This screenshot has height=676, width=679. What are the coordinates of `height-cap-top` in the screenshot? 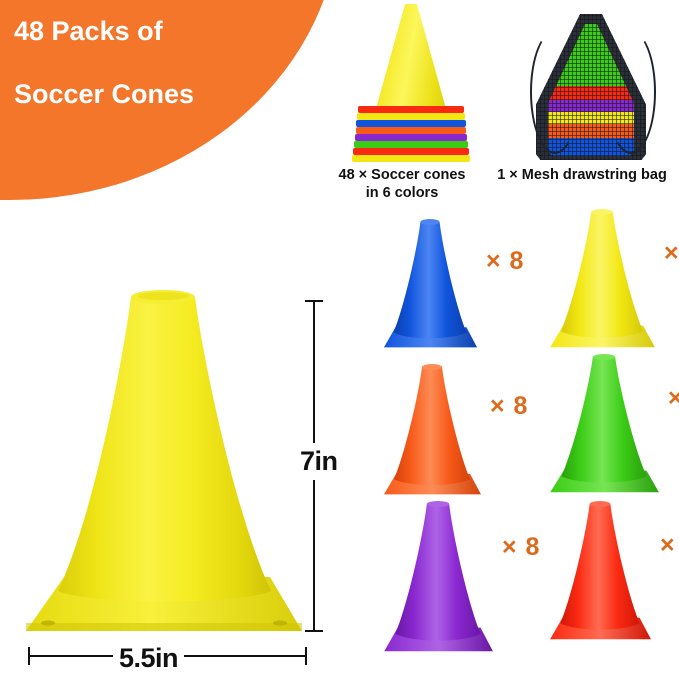 It's located at (314, 301).